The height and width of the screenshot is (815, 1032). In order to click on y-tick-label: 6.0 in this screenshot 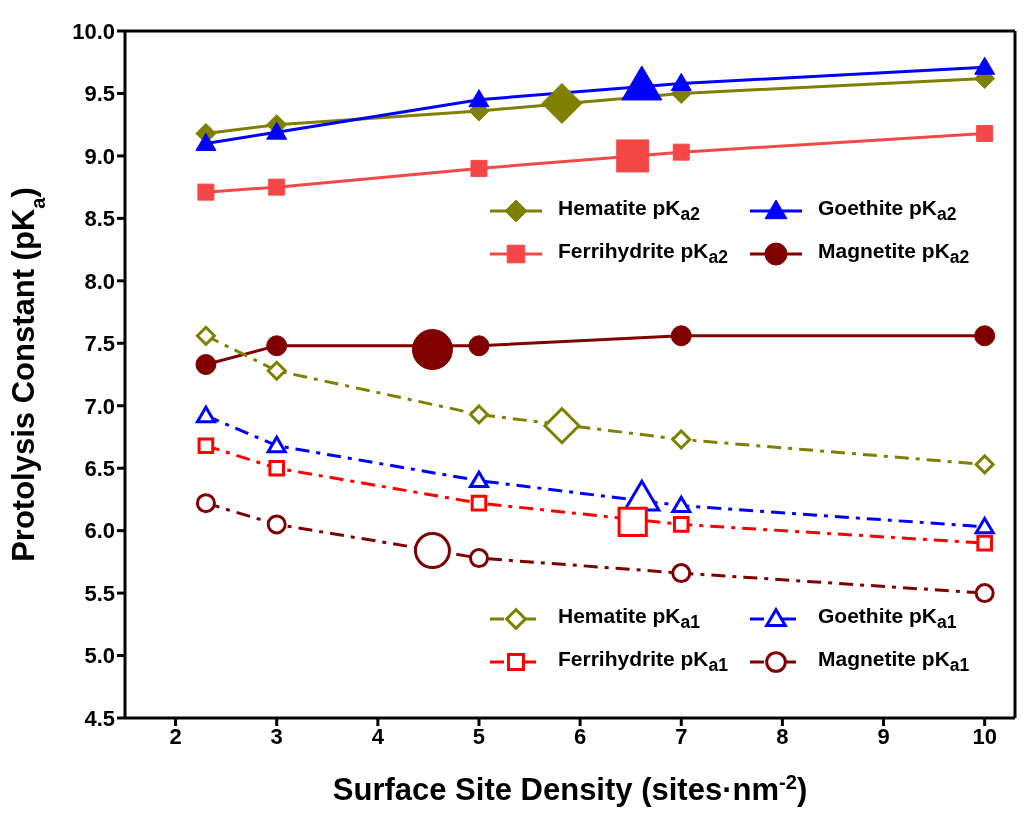, I will do `click(99, 531)`.